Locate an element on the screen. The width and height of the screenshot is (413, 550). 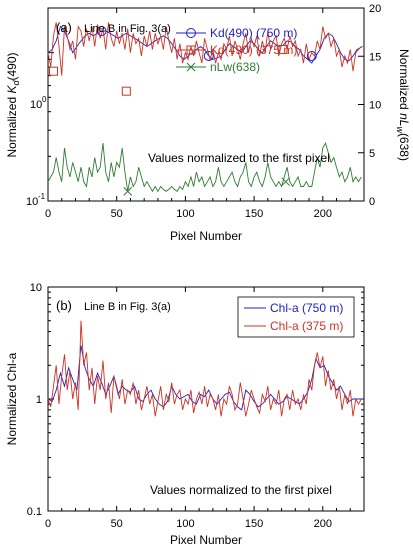
panel-a-ytick-left-0-exp: -1 is located at coordinates (42, 196).